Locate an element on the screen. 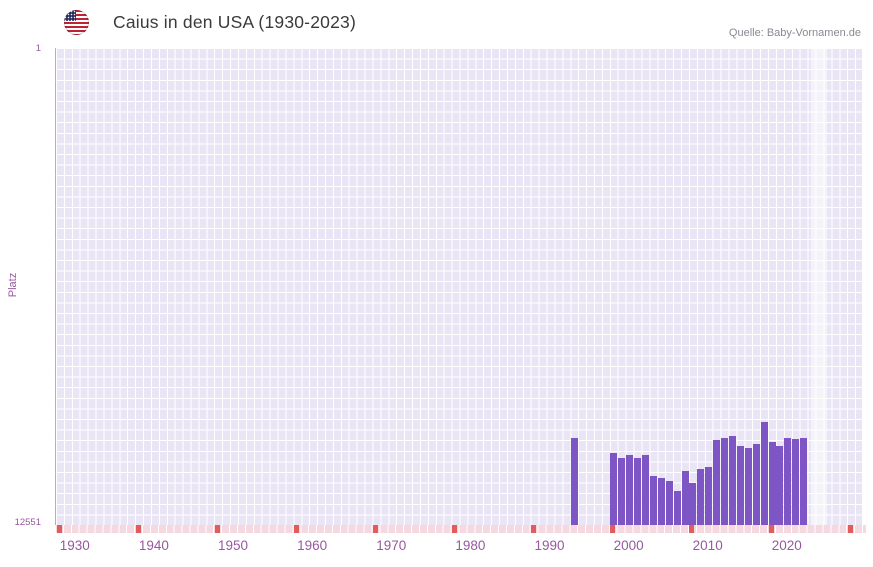 This screenshot has height=567, width=873. x-tick-label-1950: 1950 is located at coordinates (233, 545).